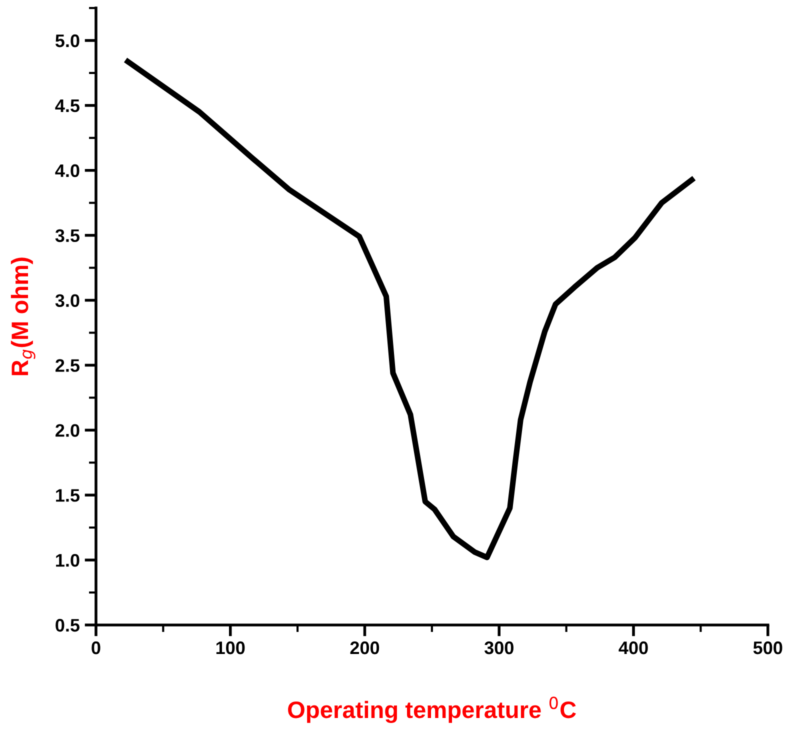  Describe the element at coordinates (68, 430) in the screenshot. I see `y-tick-label: 2.0` at that location.